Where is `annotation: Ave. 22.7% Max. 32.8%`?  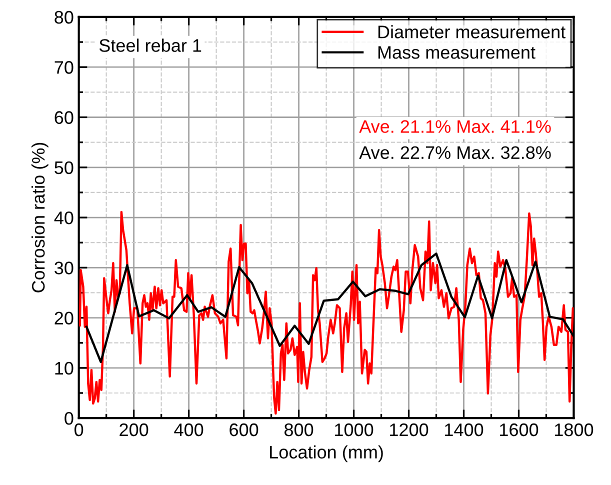
annotation: Ave. 22.7% Max. 32.8% is located at coordinates (455, 152).